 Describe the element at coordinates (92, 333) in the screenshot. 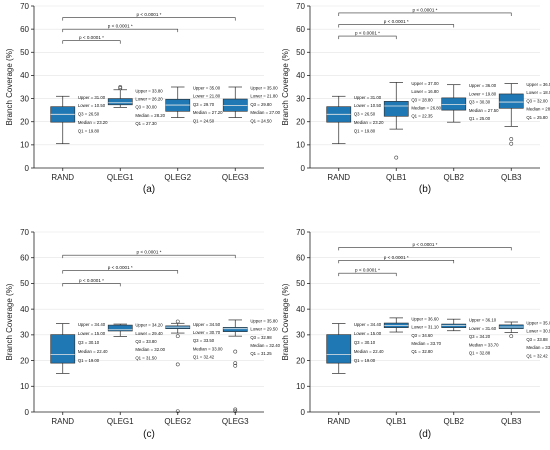

I see `stat-label: Lower = 15.00` at that location.